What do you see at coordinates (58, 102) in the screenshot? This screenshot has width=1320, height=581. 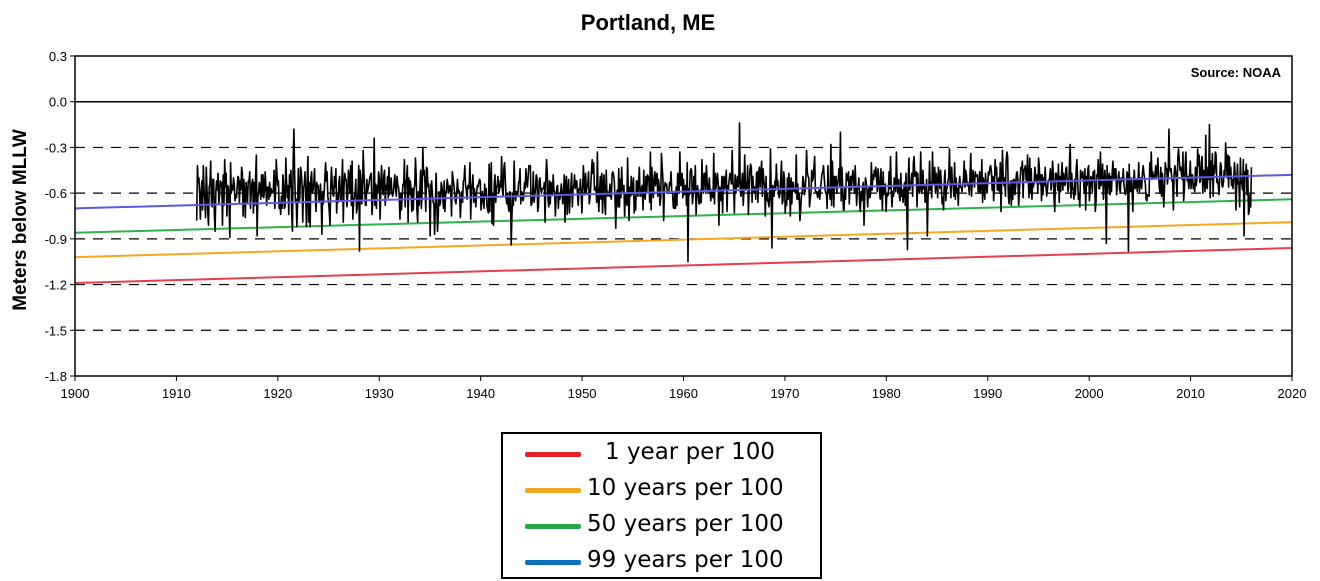 I see `y-tick-label: 0.0` at bounding box center [58, 102].